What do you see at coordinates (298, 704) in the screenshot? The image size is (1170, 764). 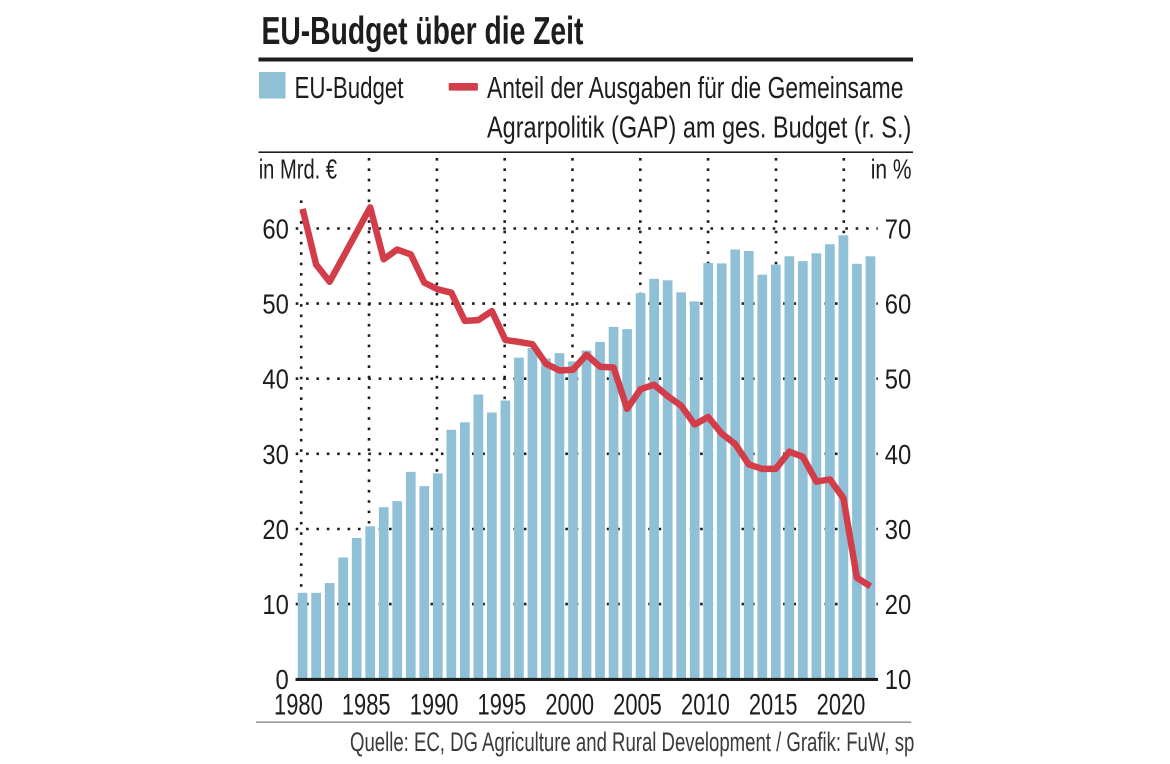 I see `svg-text: 1980` at bounding box center [298, 704].